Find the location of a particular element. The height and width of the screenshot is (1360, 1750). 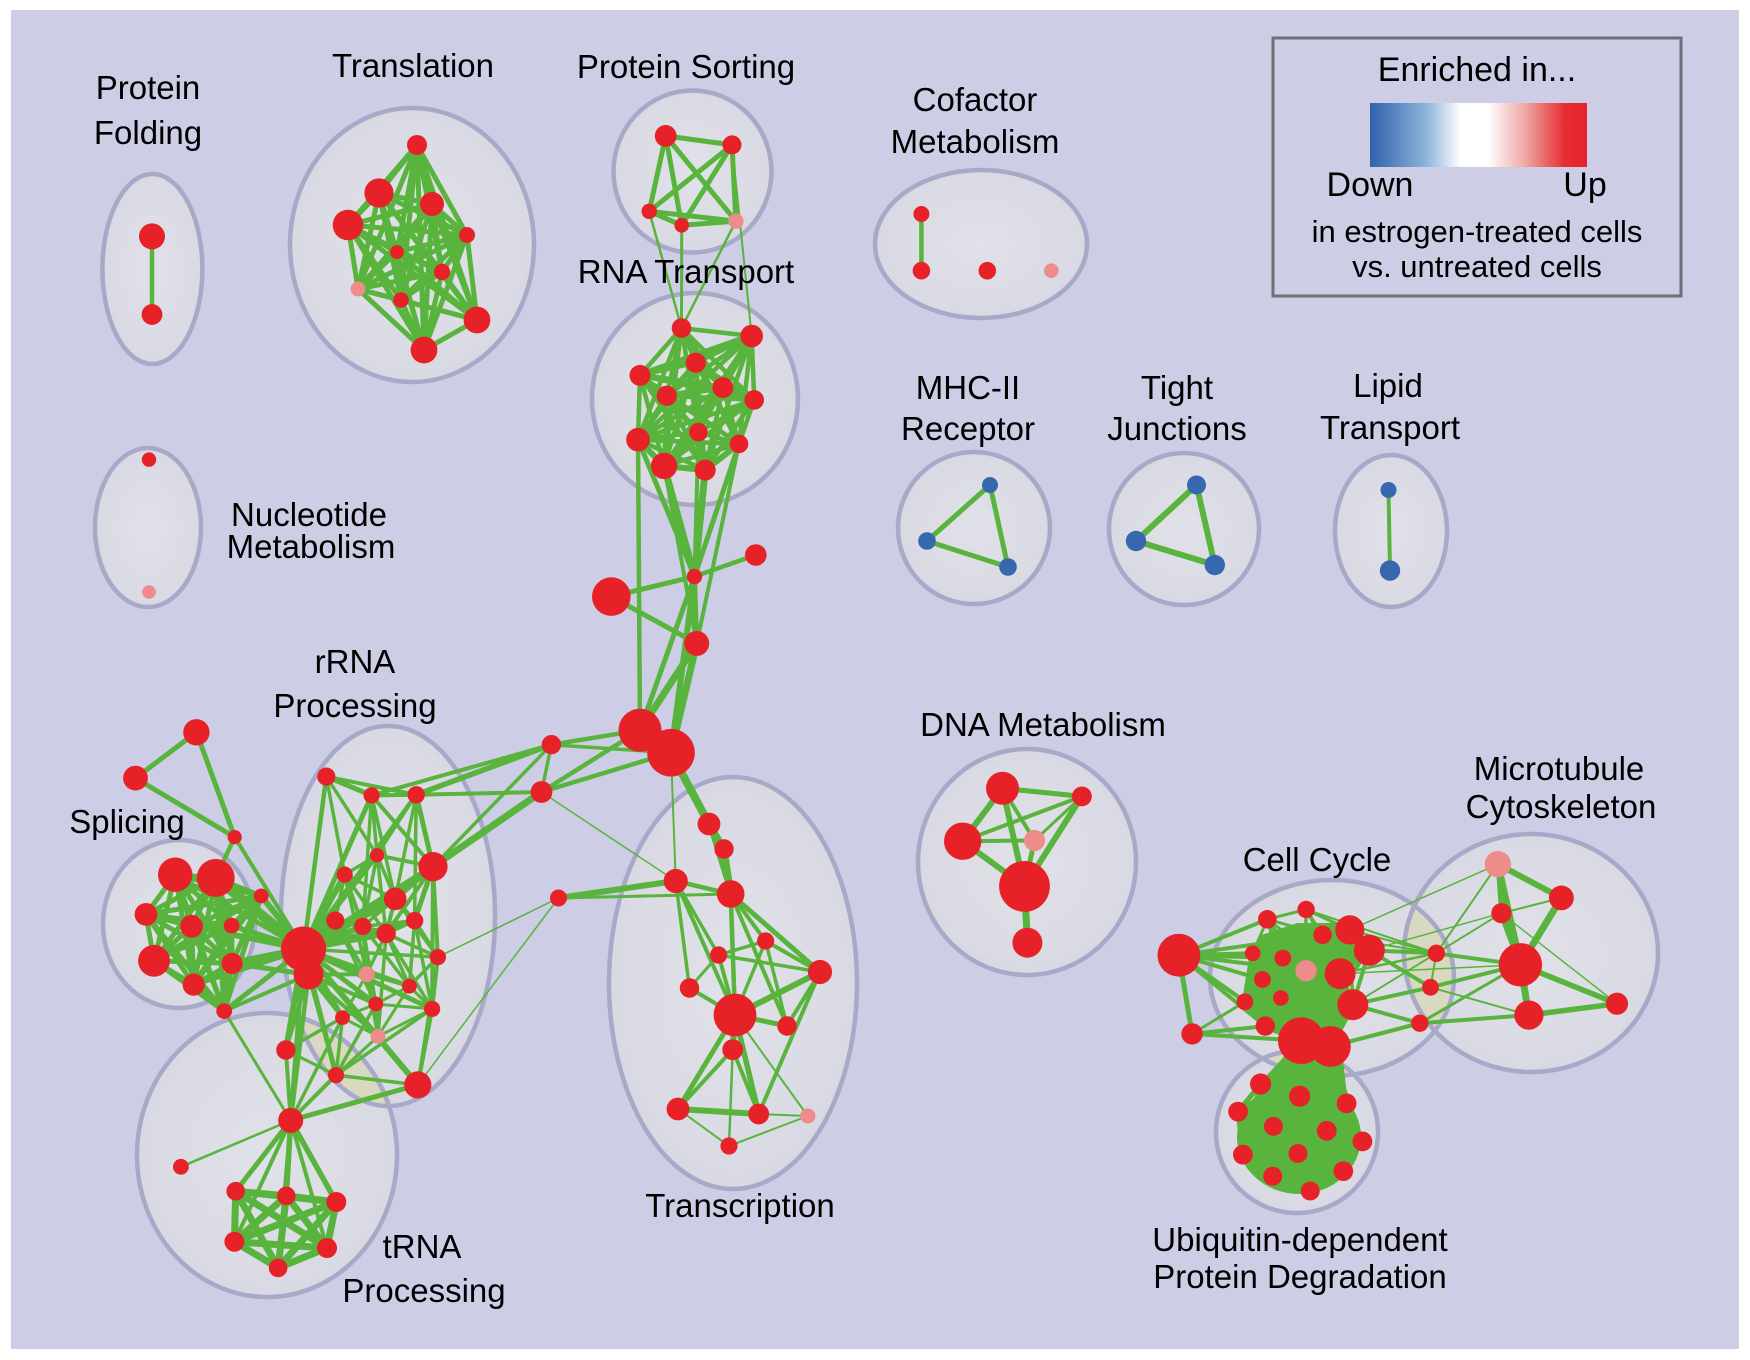

svg-text: Cytoskeleton is located at coordinates (1561, 806).